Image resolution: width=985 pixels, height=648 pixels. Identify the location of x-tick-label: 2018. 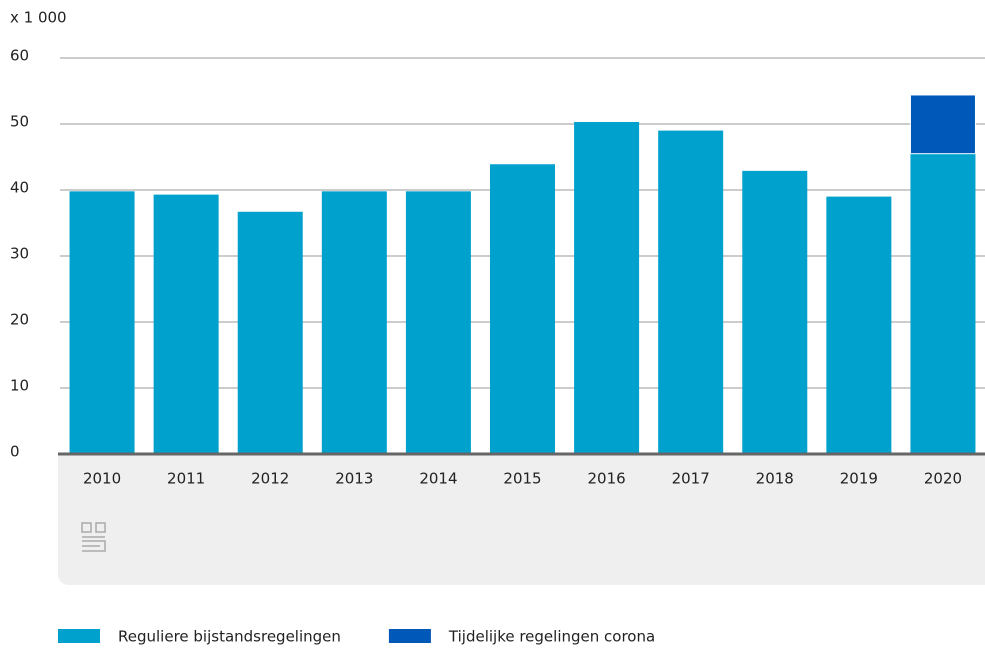
(775, 479).